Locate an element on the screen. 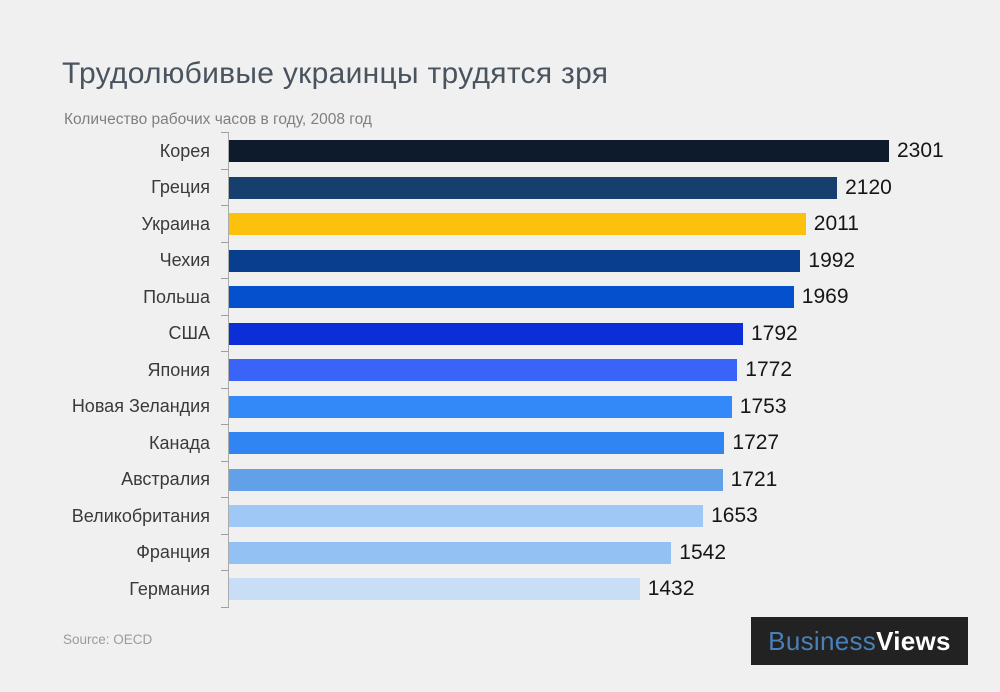 The width and height of the screenshot is (1000, 692). bar-area: 1653 is located at coordinates (610, 516).